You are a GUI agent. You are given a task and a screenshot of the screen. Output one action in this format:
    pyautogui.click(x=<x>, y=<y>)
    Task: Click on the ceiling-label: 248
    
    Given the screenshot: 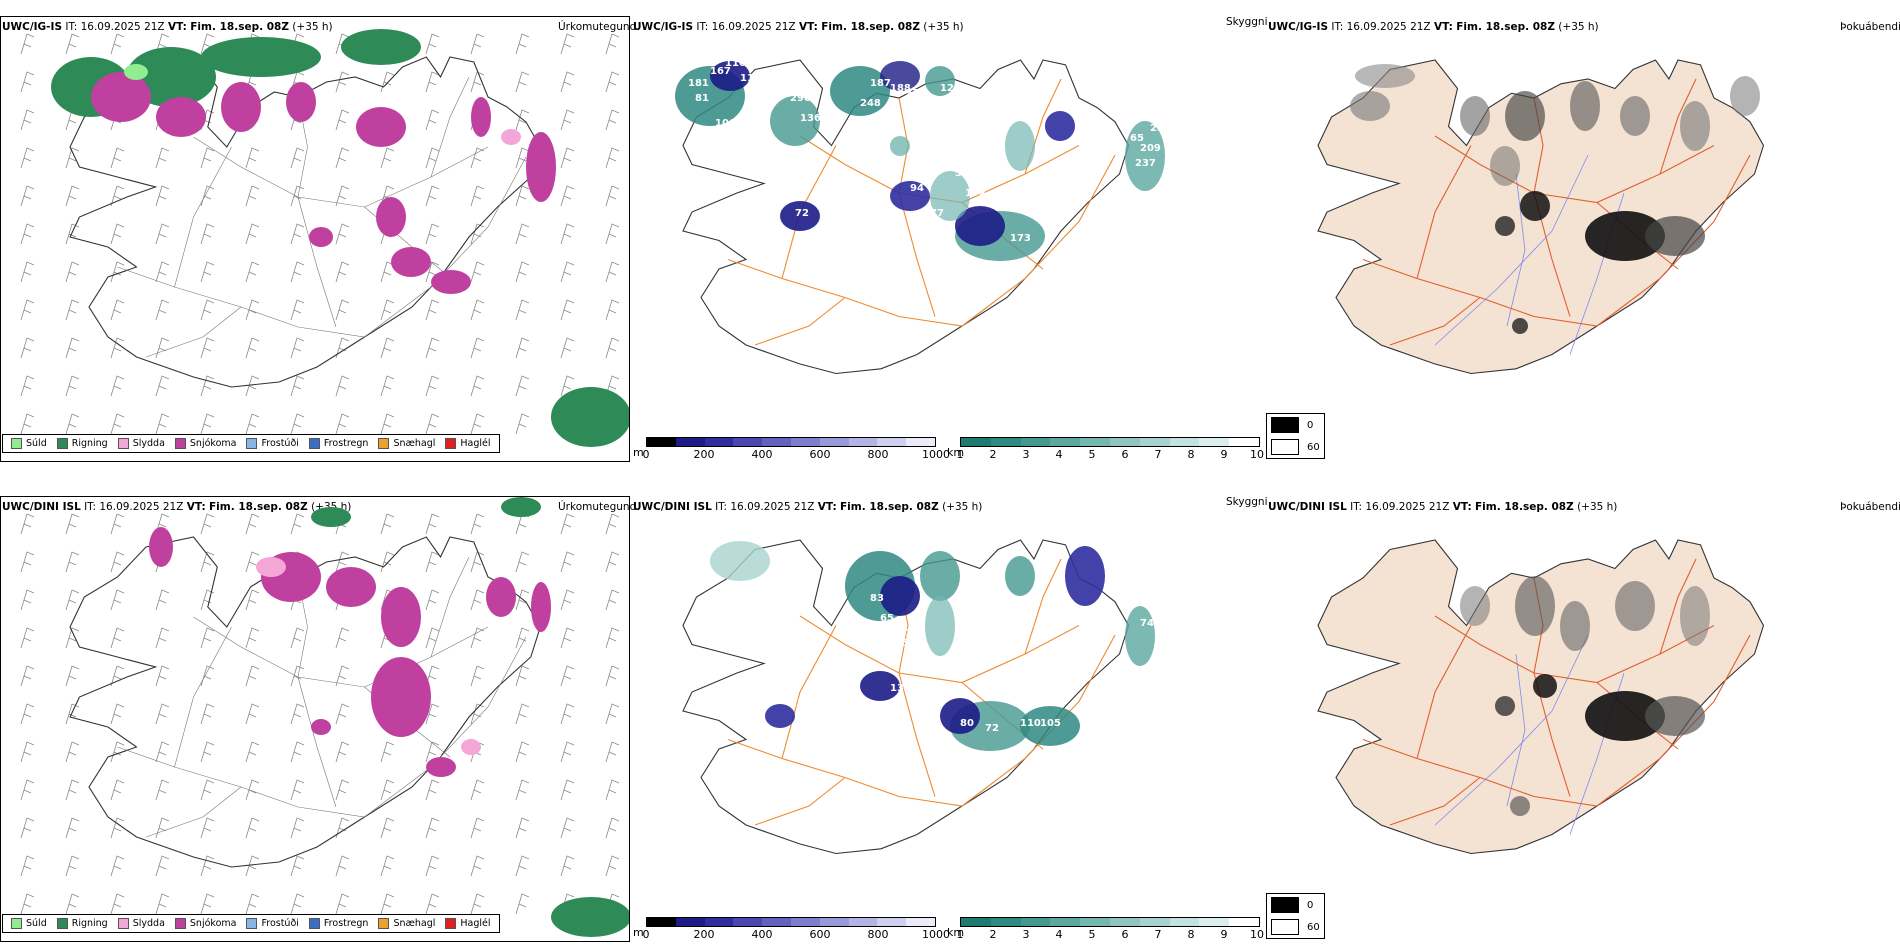 What is the action you would take?
    pyautogui.click(x=870, y=103)
    